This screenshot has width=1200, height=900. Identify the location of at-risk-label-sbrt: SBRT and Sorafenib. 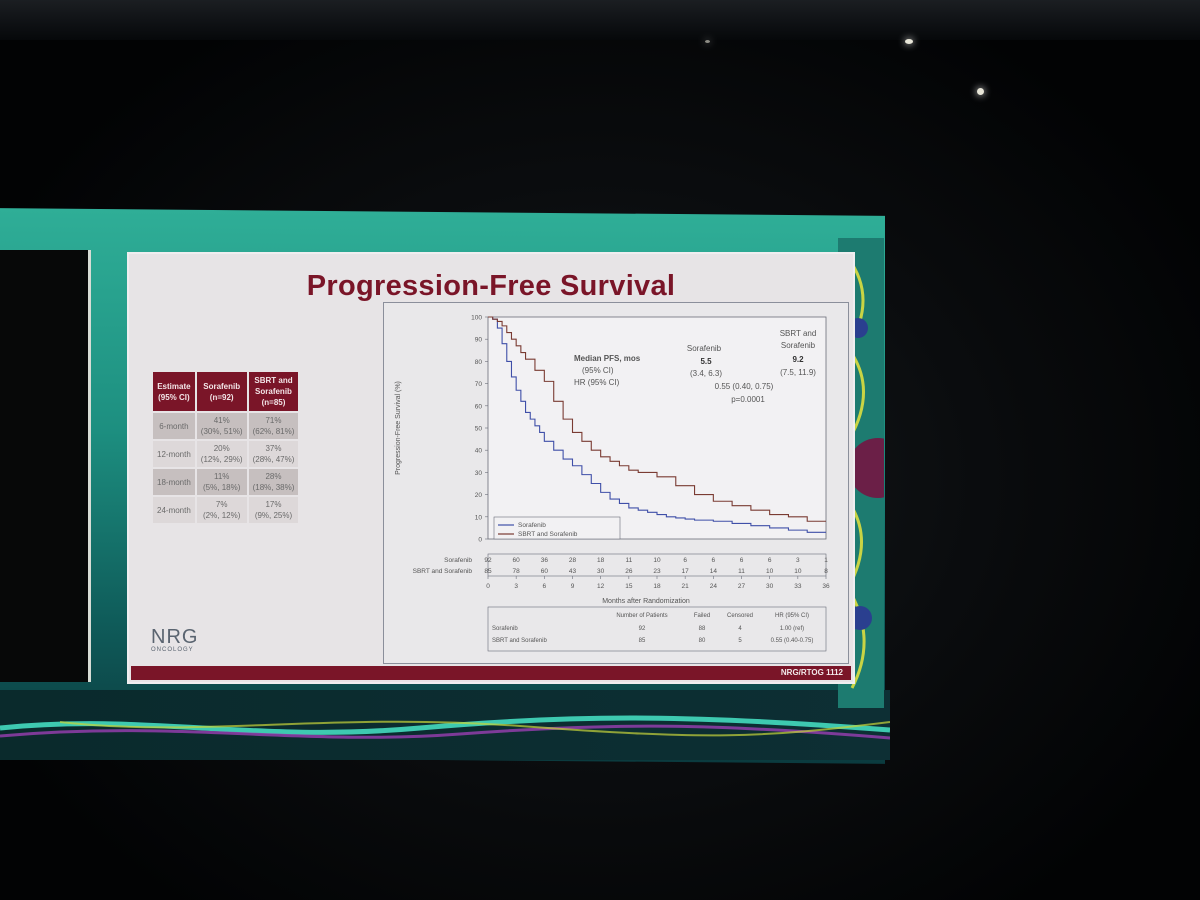
(443, 571).